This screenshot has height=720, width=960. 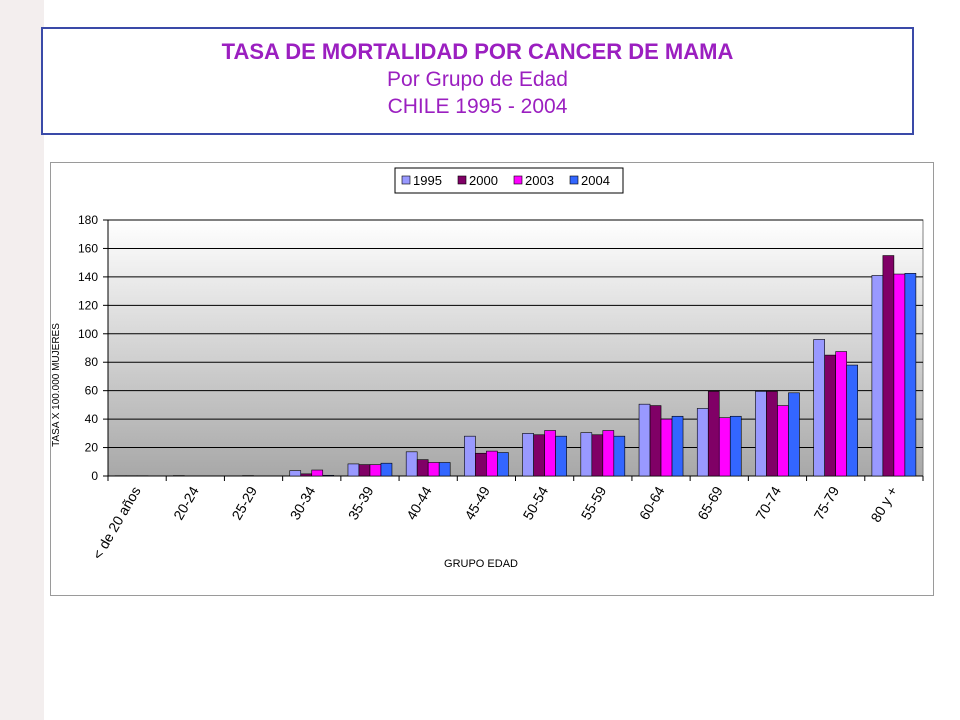 What do you see at coordinates (483, 180) in the screenshot?
I see `legend-label: 2000` at bounding box center [483, 180].